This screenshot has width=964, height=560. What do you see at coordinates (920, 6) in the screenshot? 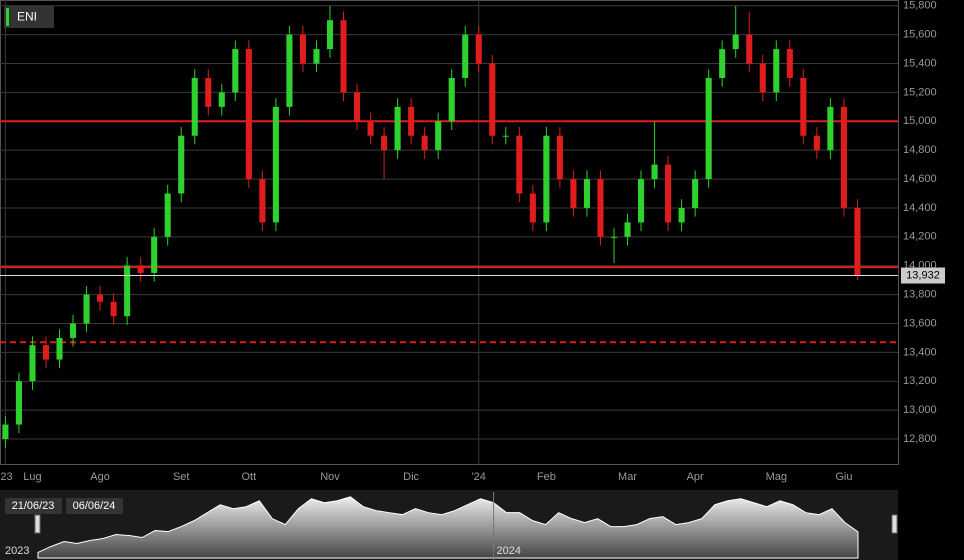
I see `y-tick-label: 15,800` at bounding box center [920, 6].